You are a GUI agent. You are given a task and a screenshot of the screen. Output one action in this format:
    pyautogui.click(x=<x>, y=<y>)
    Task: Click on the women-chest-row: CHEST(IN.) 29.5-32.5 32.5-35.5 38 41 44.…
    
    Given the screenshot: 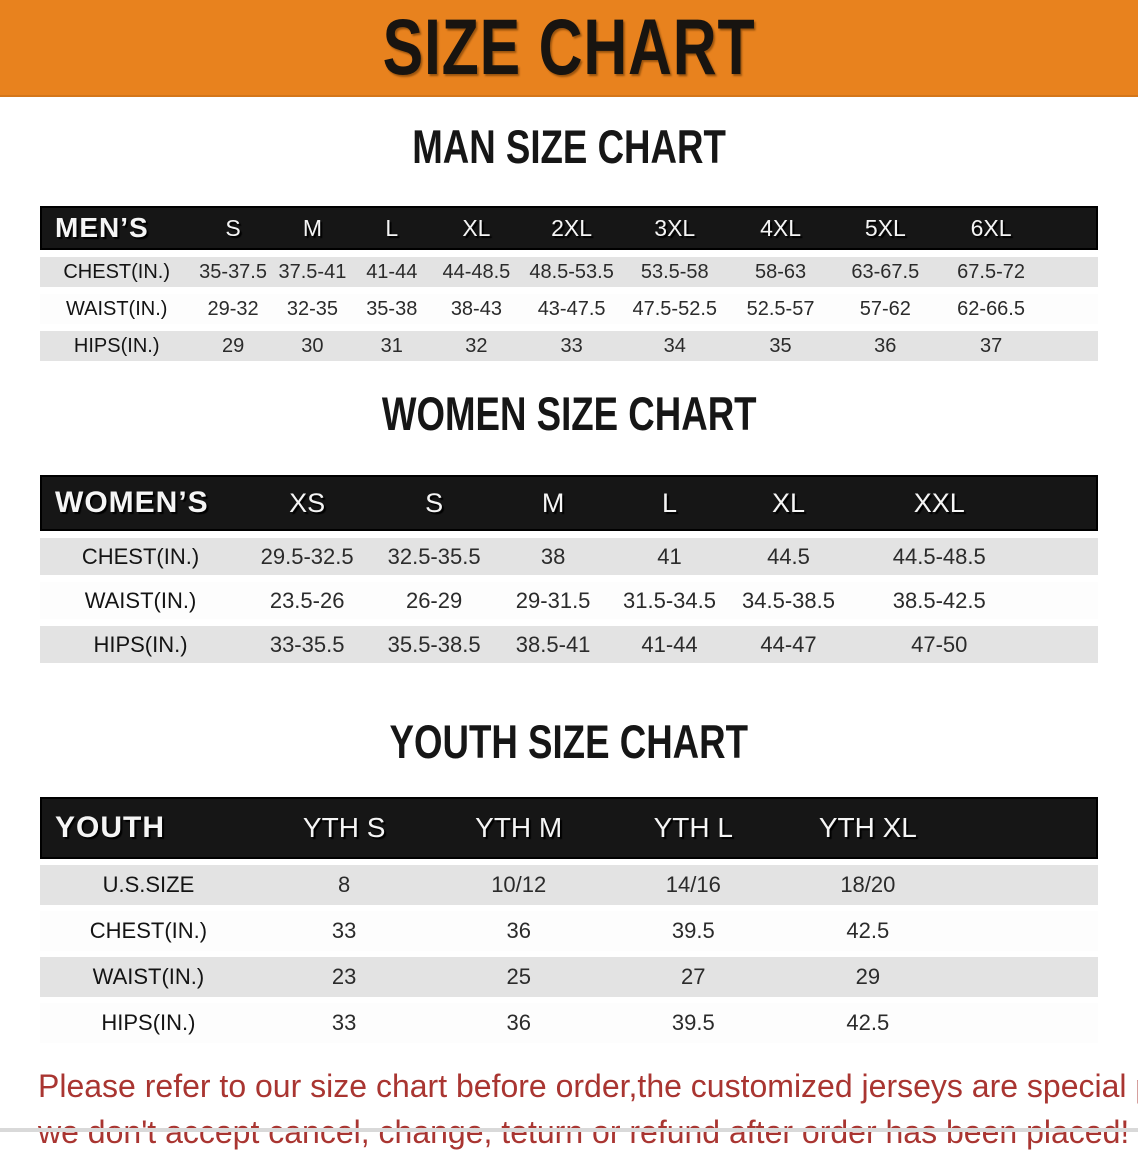 What is the action you would take?
    pyautogui.click(x=569, y=556)
    